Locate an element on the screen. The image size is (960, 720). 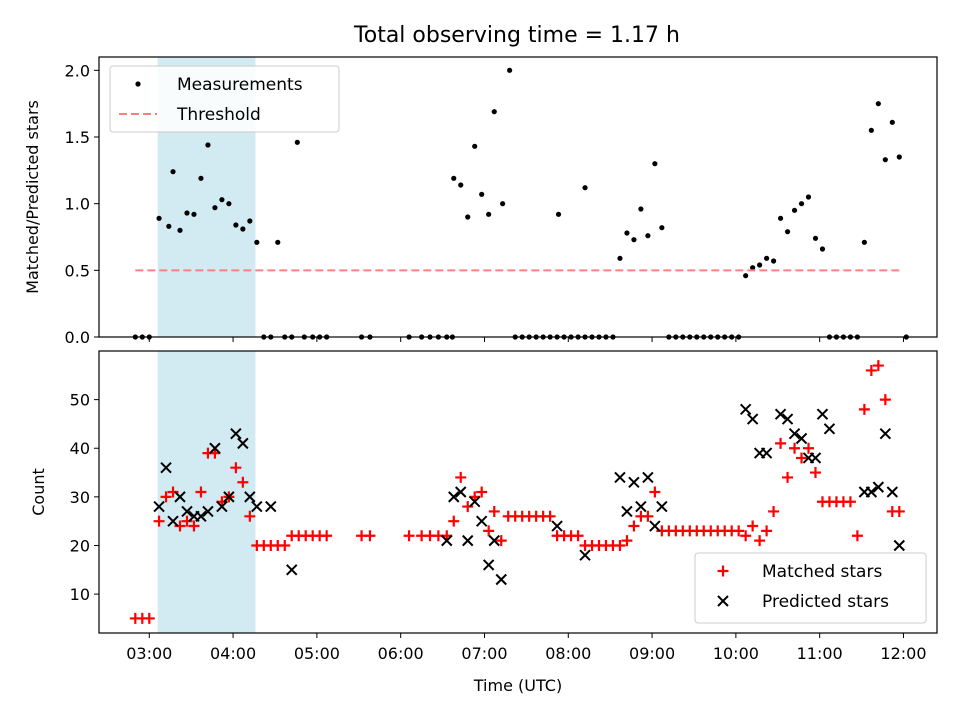
x-tick-label: 06:00 is located at coordinates (401, 653).